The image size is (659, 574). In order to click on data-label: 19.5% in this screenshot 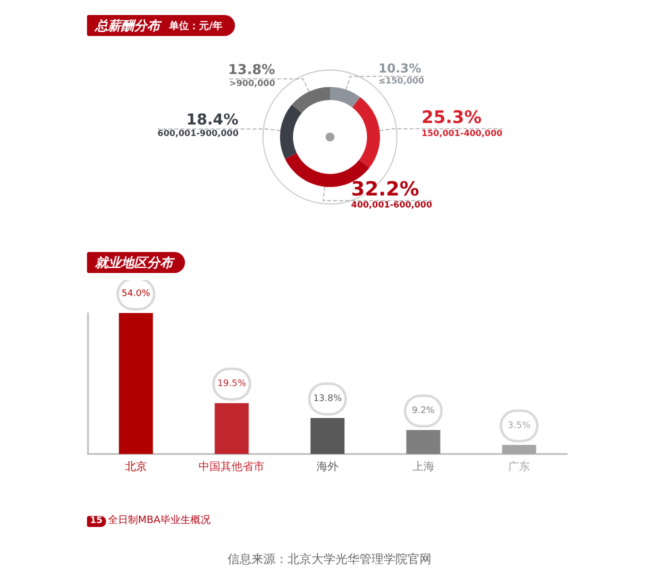, I will do `click(231, 384)`.